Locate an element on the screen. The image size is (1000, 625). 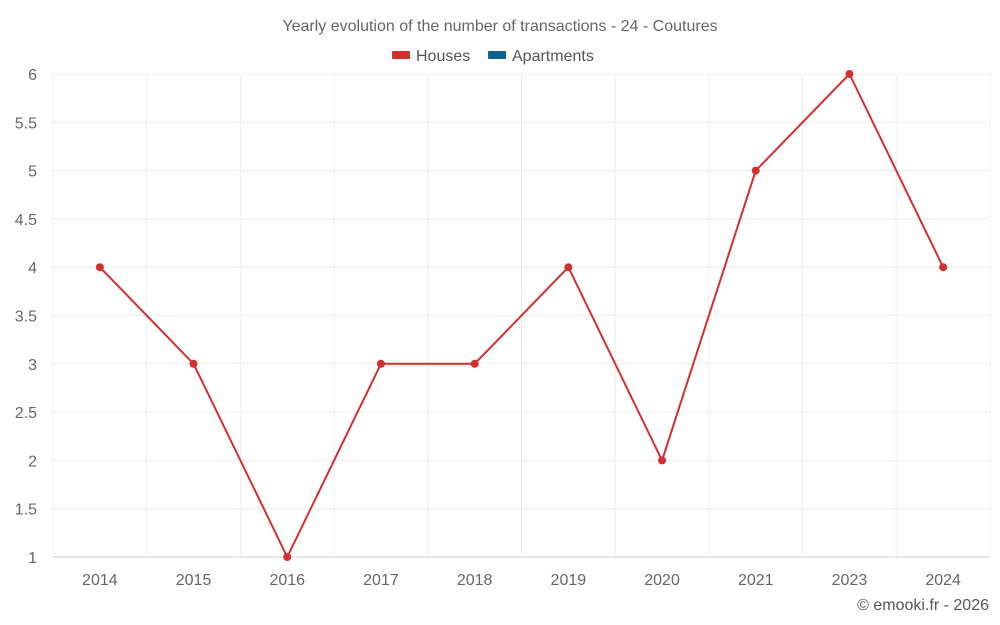
y-tick-label: 3.5 is located at coordinates (26, 317).